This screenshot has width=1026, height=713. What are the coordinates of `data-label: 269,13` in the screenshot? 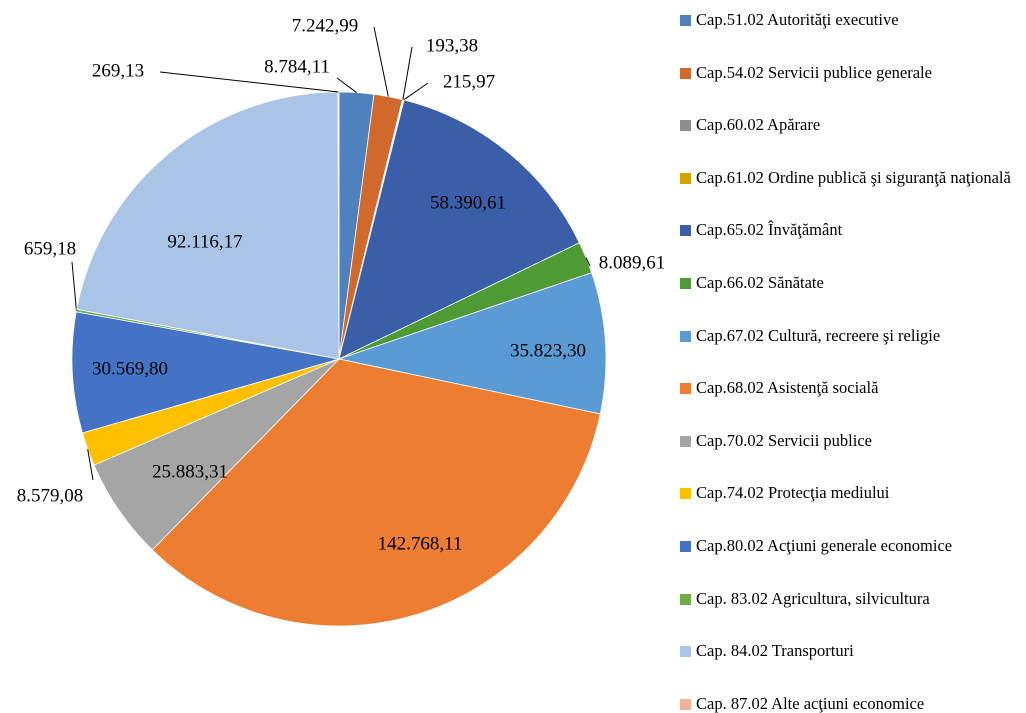 It's located at (118, 70).